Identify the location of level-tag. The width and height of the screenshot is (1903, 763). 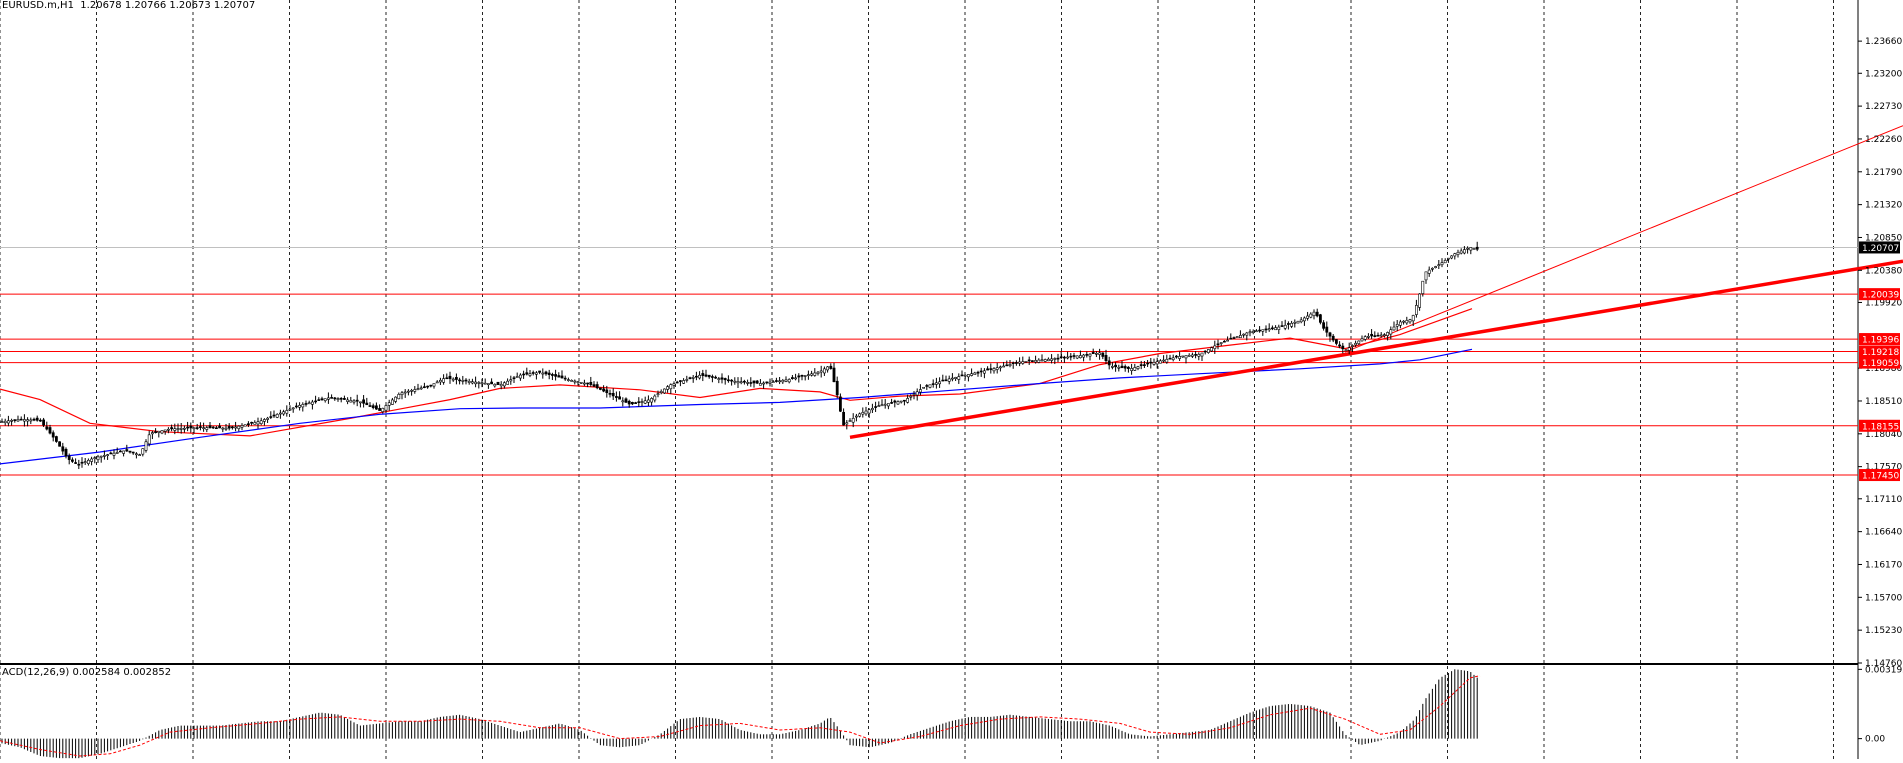
(1879, 339).